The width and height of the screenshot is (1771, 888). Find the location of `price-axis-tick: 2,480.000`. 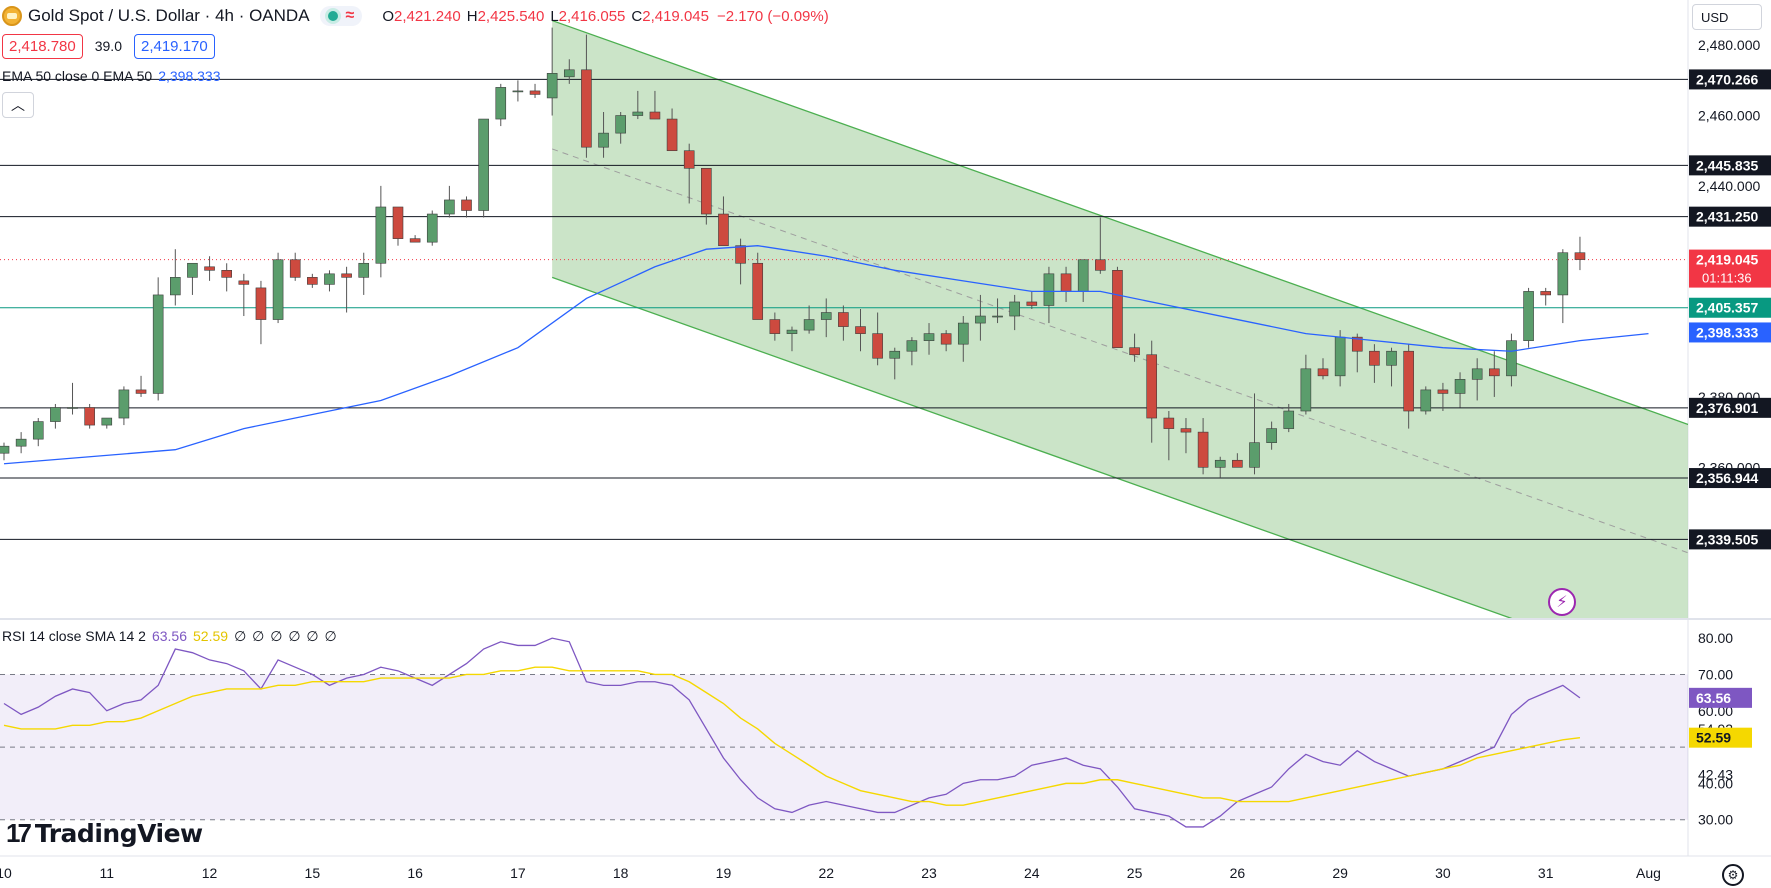

price-axis-tick: 2,480.000 is located at coordinates (1729, 45).